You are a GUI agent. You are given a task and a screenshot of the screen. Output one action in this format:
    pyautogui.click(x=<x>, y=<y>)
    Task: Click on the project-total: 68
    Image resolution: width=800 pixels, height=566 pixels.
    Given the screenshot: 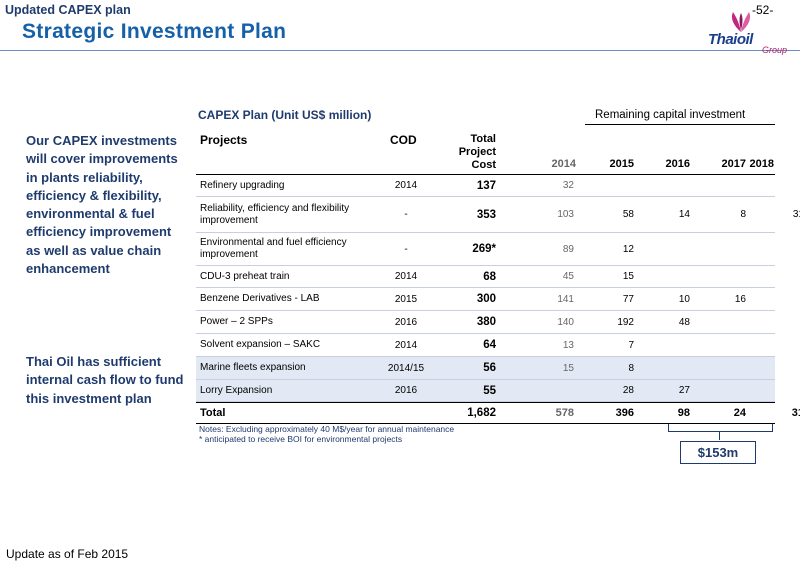 What is the action you would take?
    pyautogui.click(x=489, y=276)
    